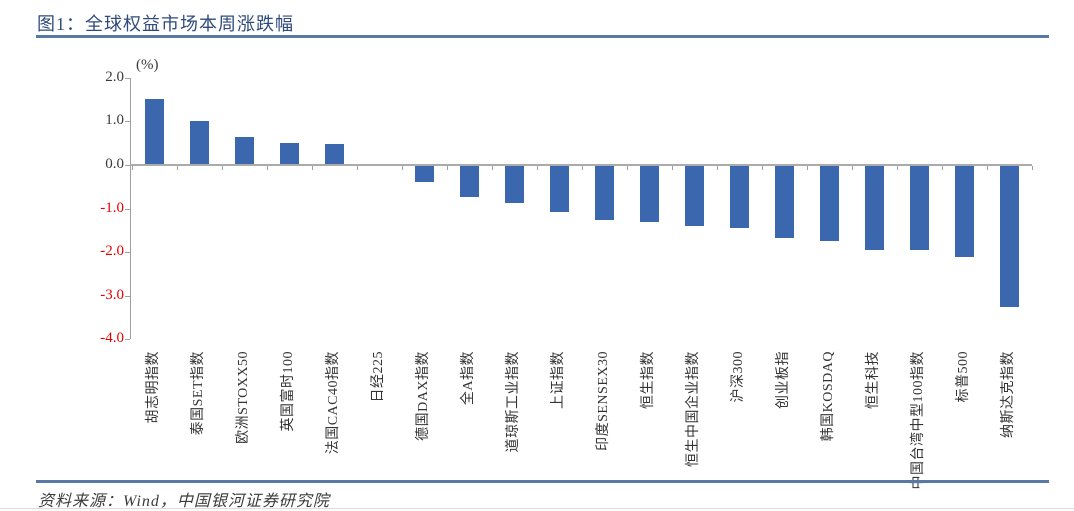 The height and width of the screenshot is (511, 1074). Describe the element at coordinates (378, 377) in the screenshot. I see `x-axis-label: 日经225` at that location.